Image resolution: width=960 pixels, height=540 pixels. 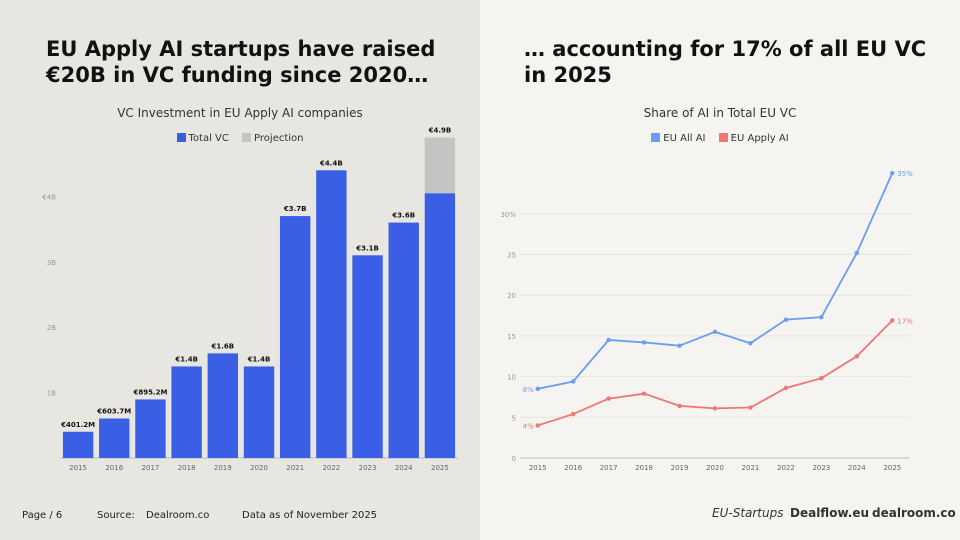 What do you see at coordinates (279, 138) in the screenshot?
I see `legend-label: Projection` at bounding box center [279, 138].